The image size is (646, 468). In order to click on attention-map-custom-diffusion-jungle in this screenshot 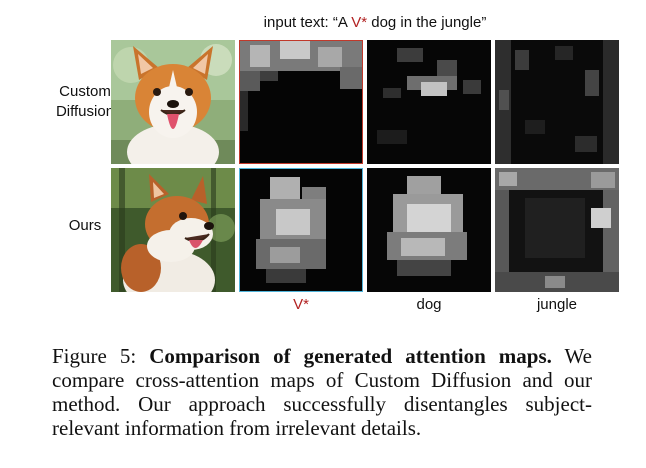, I will do `click(557, 102)`.